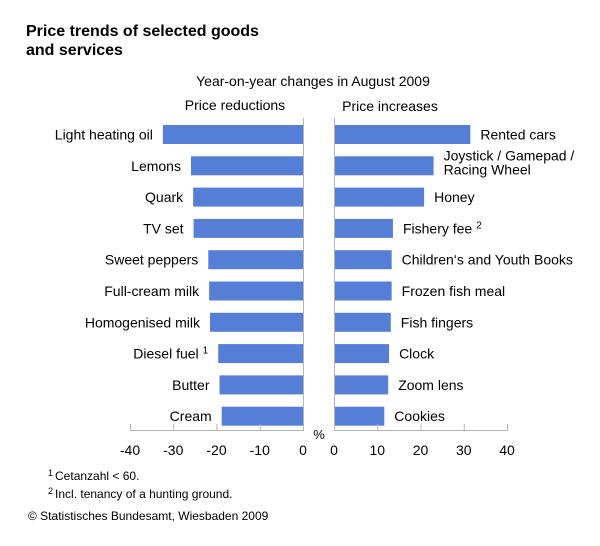 The image size is (600, 546). I want to click on footnote-text: Cetanzahl < 60., so click(97, 476).